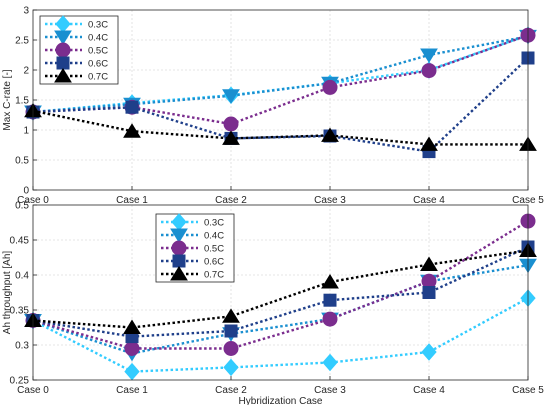  What do you see at coordinates (281, 400) in the screenshot?
I see `x-axis-label: Hybridization Case` at bounding box center [281, 400].